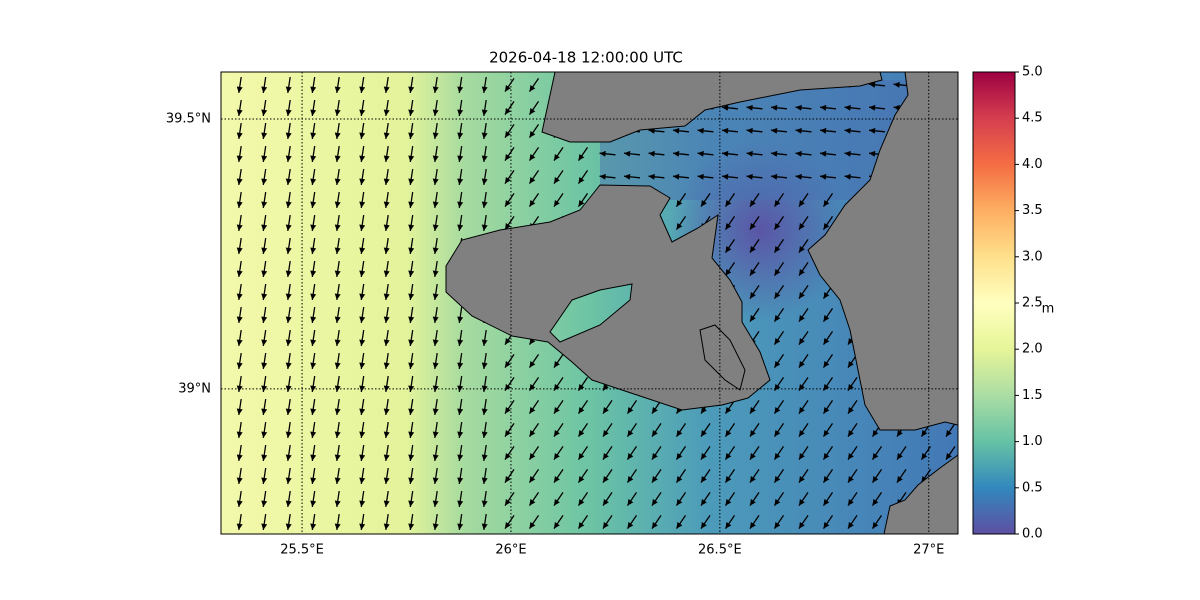  I want to click on x-tick-label: 26°E, so click(510, 550).